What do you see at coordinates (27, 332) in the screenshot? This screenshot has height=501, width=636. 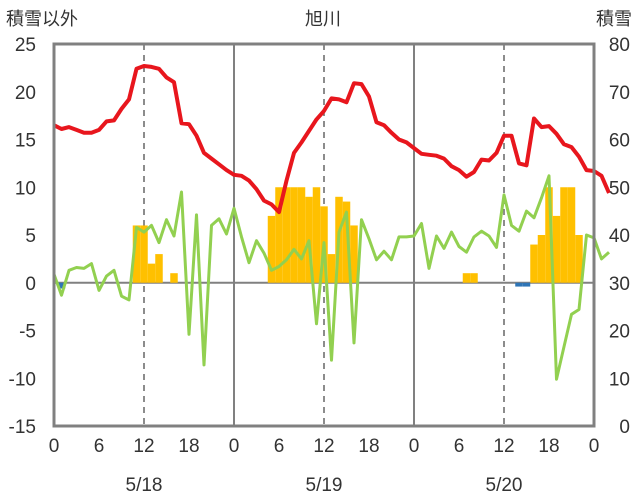 I see `left-tick-label: -5` at bounding box center [27, 332].